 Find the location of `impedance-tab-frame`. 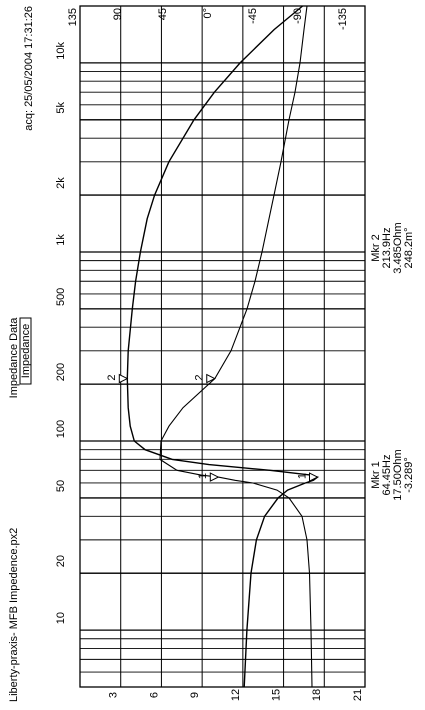

impedance-tab-frame is located at coordinates (25, 351).